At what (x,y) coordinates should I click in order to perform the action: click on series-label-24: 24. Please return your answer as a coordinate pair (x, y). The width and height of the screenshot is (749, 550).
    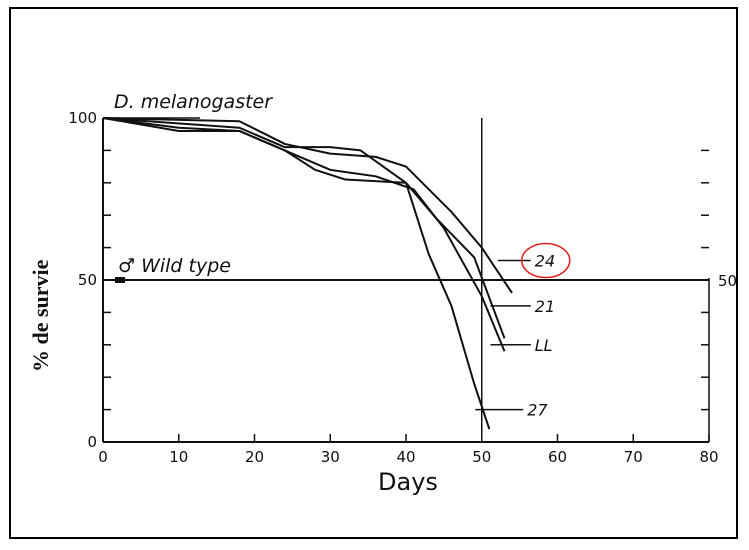
    Looking at the image, I should click on (545, 261).